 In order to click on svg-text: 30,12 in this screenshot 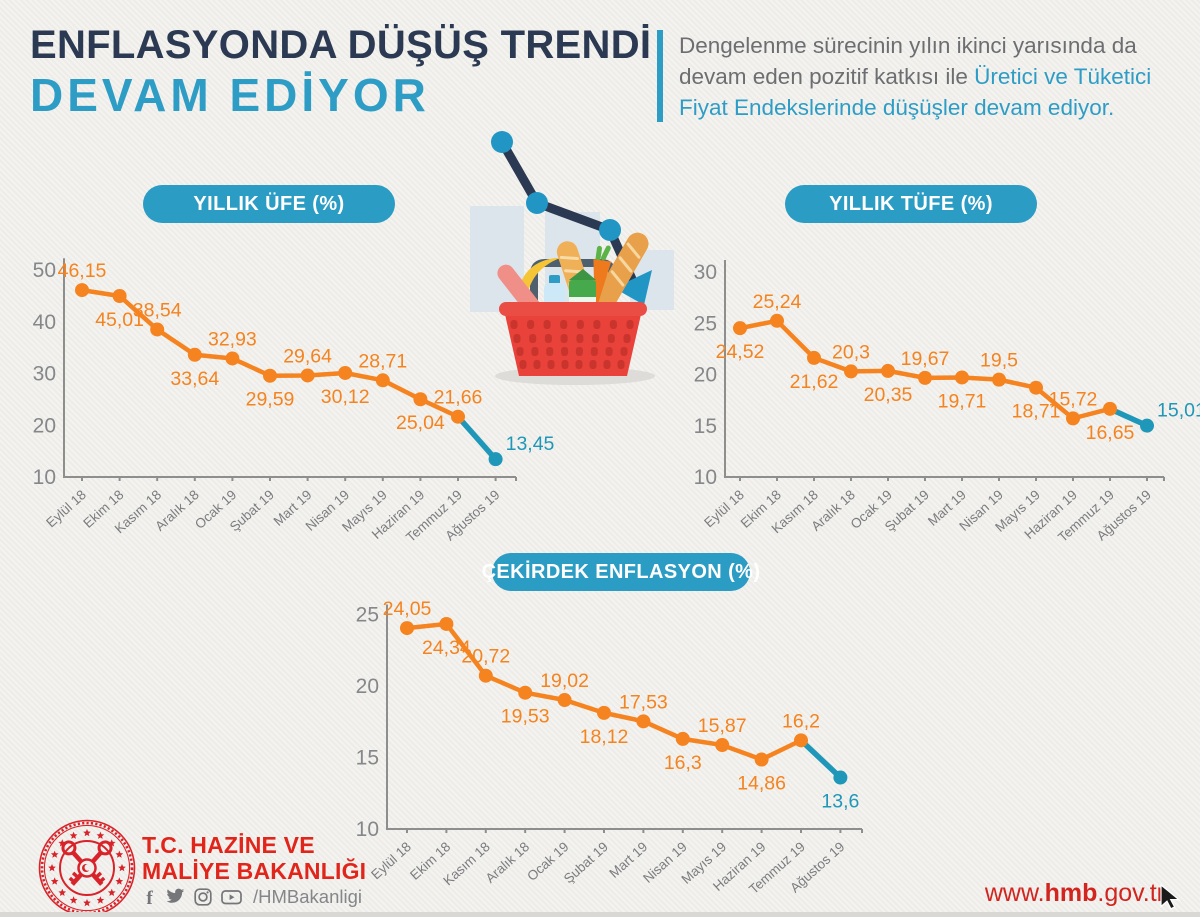, I will do `click(345, 397)`.